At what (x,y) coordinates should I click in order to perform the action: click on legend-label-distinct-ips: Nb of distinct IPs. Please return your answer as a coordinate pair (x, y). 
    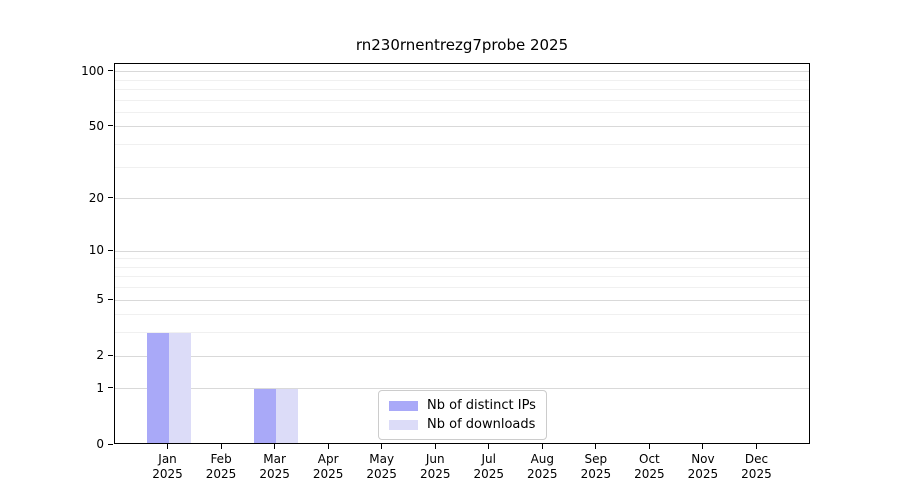
    Looking at the image, I should click on (481, 405).